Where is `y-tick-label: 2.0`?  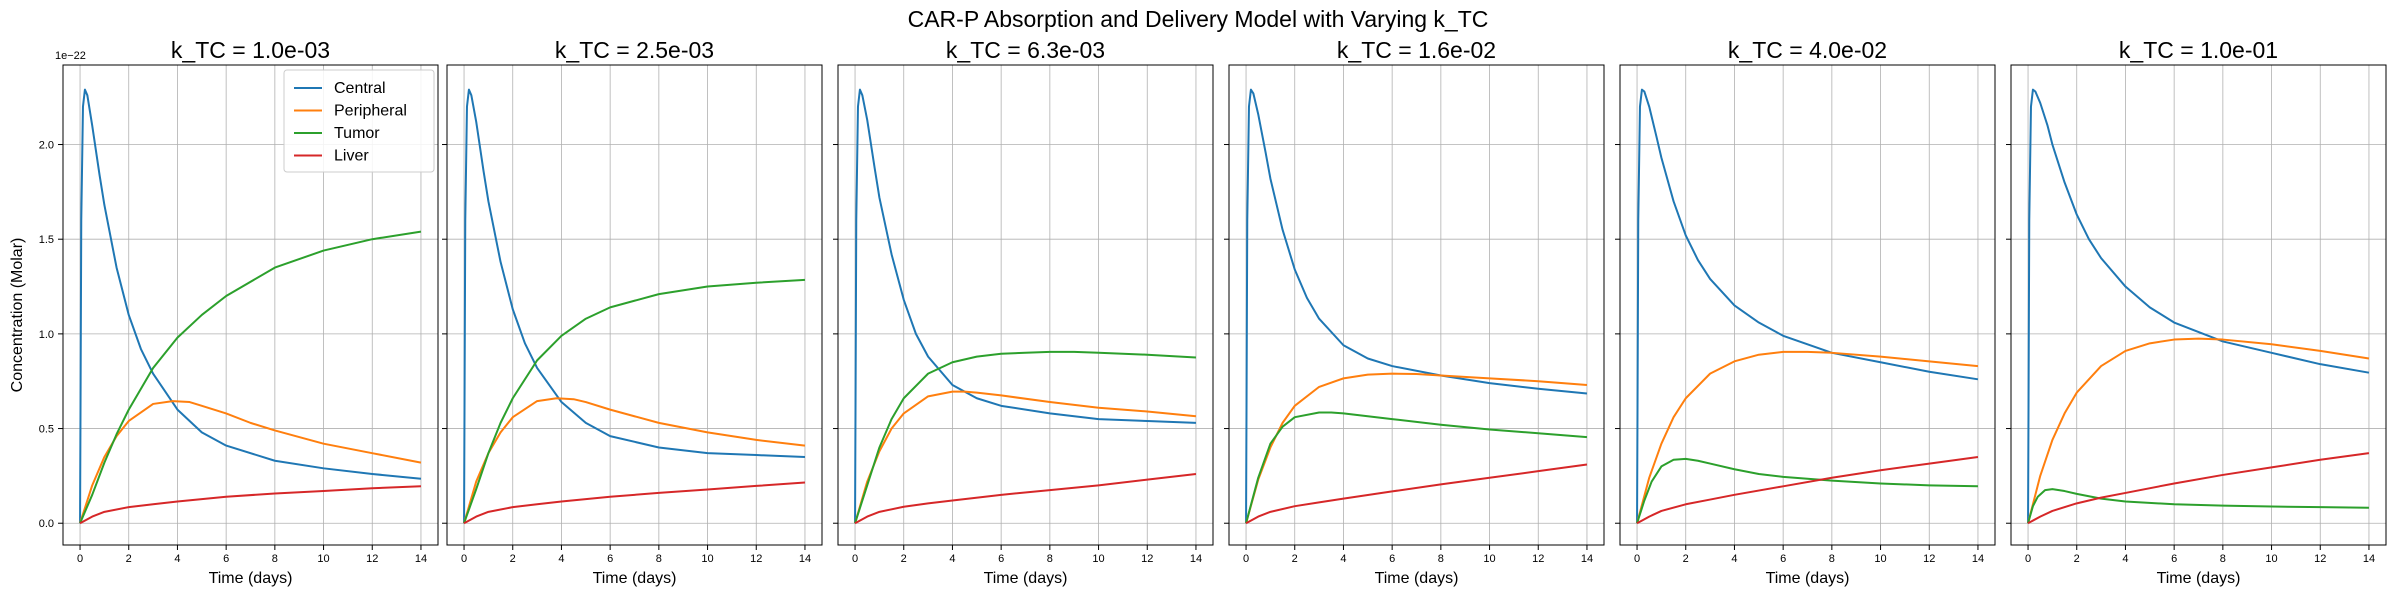 y-tick-label: 2.0 is located at coordinates (46, 146).